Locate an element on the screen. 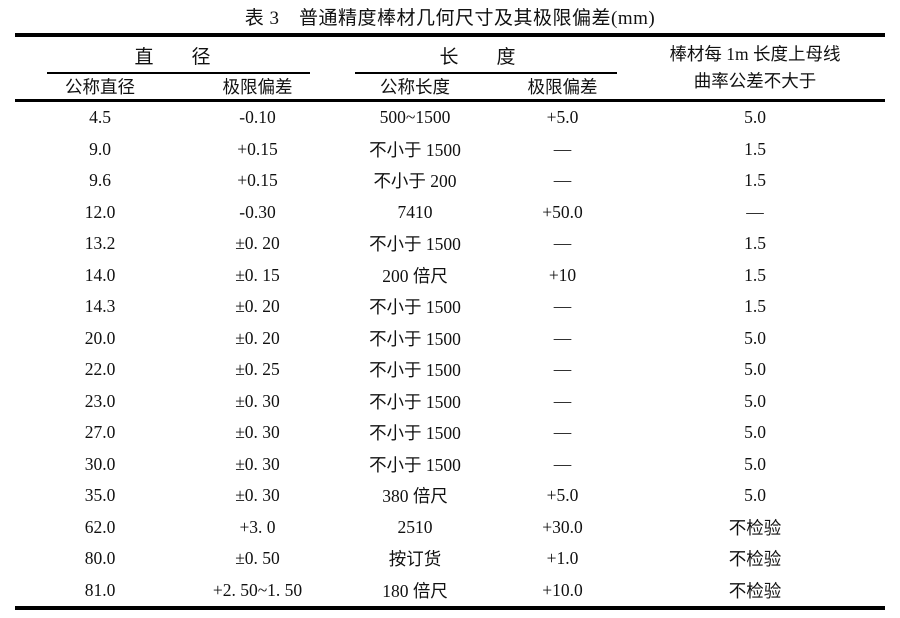 The height and width of the screenshot is (618, 900). cell-nominal-diameter: 4.5 is located at coordinates (100, 117).